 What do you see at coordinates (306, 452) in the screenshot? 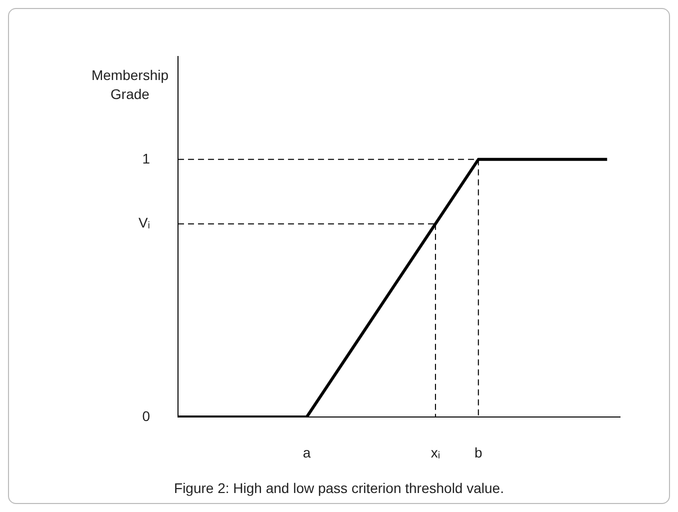
I see `x-tick-label: a` at bounding box center [306, 452].